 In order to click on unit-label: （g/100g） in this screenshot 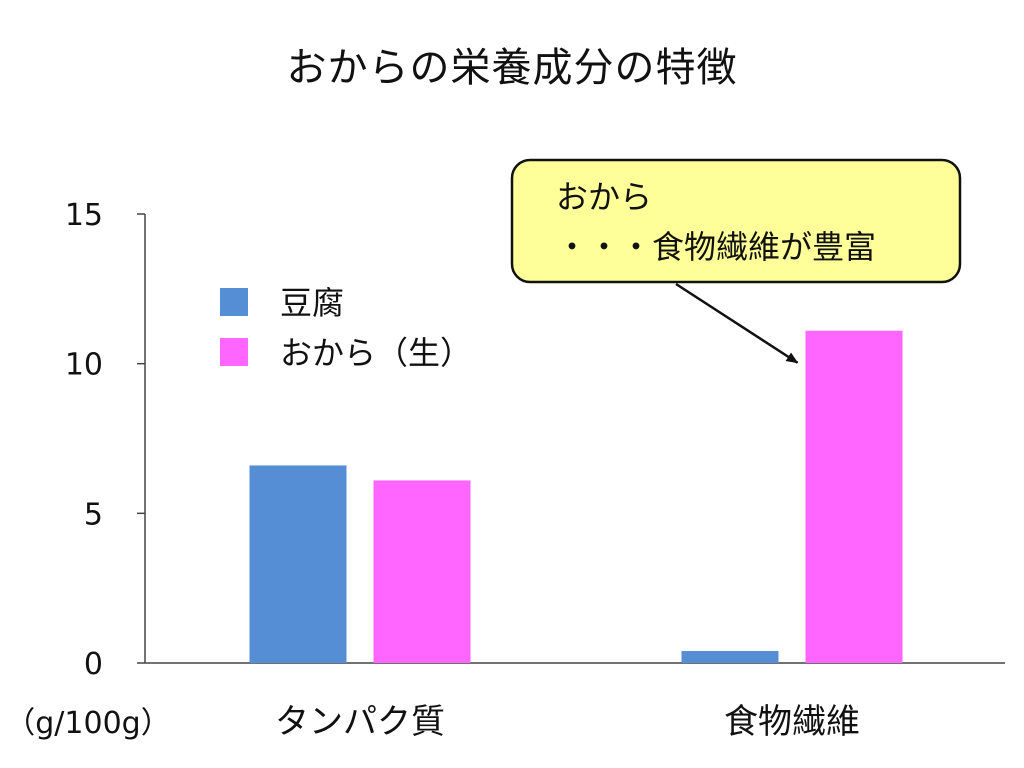, I will do `click(87, 723)`.